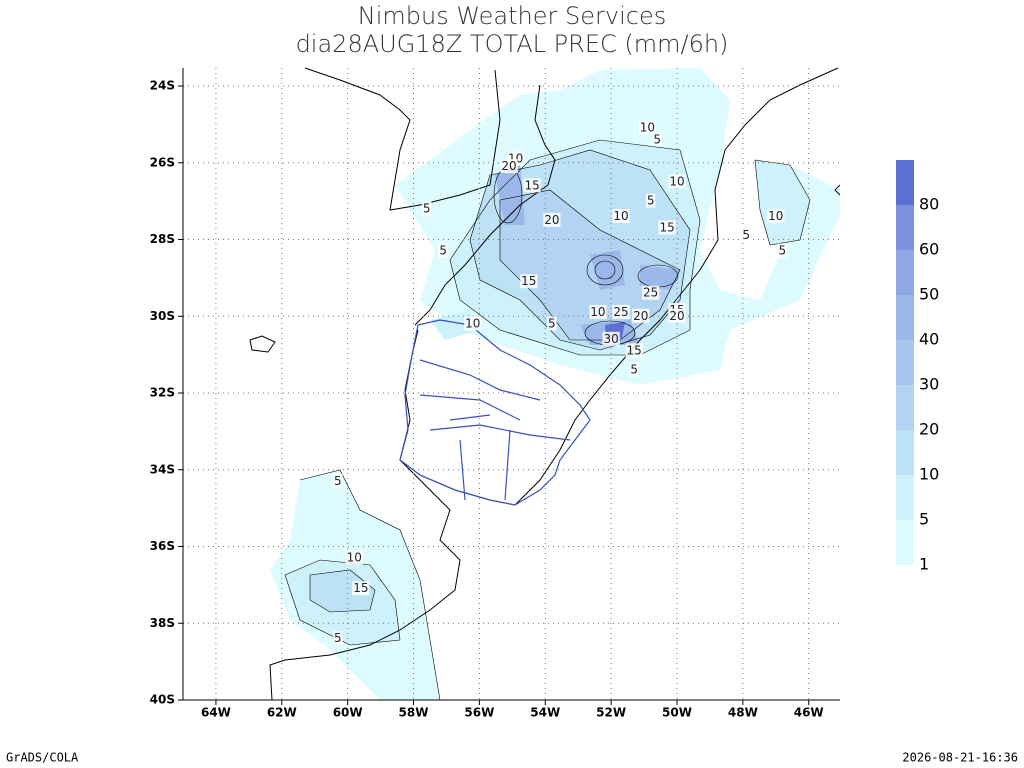 The width and height of the screenshot is (1024, 768). I want to click on colorbar-label: 50, so click(929, 294).